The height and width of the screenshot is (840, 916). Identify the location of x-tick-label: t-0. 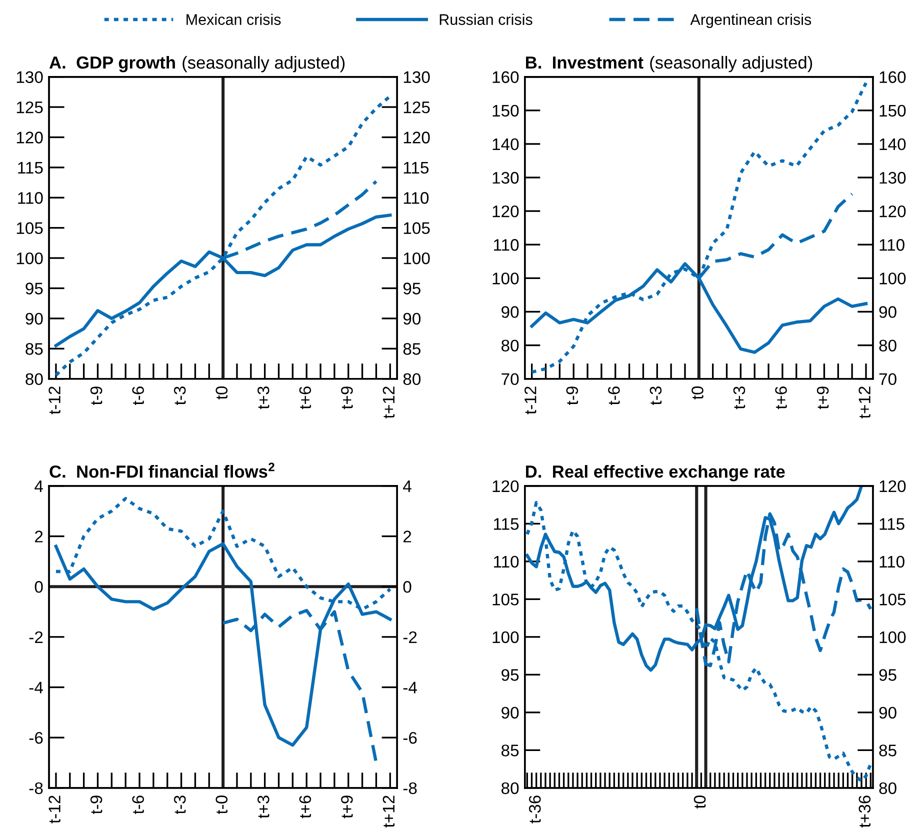
(222, 805).